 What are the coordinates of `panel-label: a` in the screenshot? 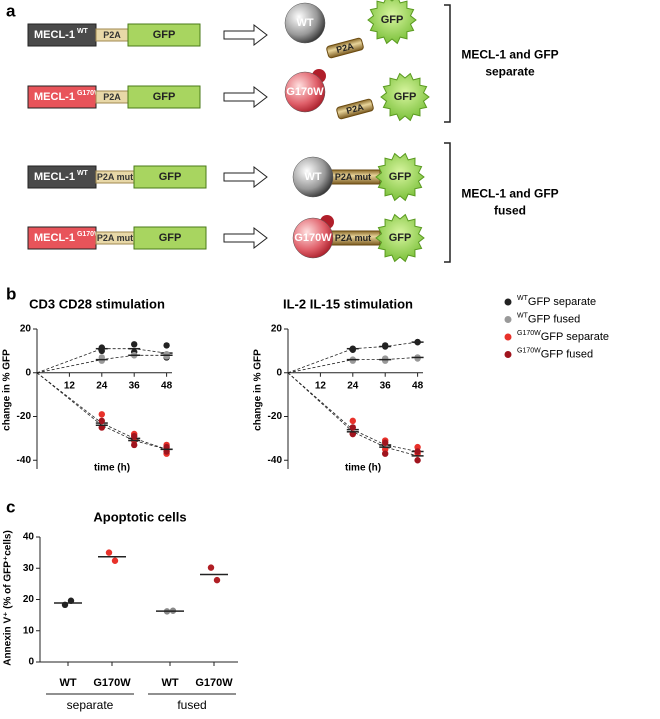 It's located at (11, 10).